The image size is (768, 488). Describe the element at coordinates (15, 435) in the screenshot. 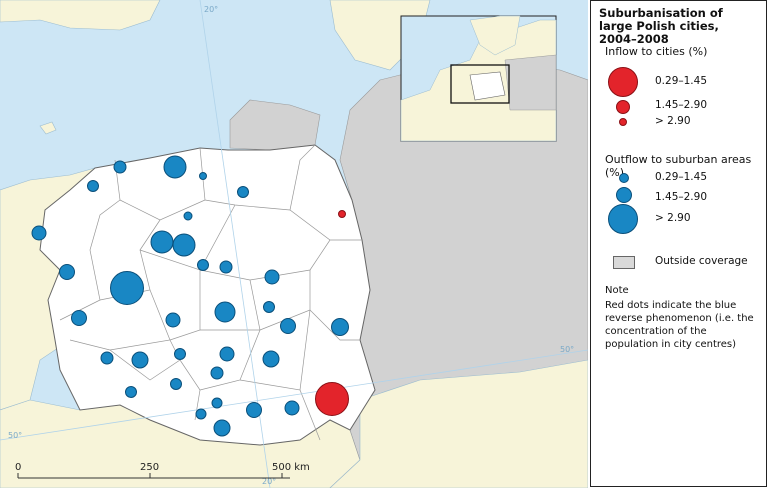

I see `graticule-label-left: 50°` at that location.